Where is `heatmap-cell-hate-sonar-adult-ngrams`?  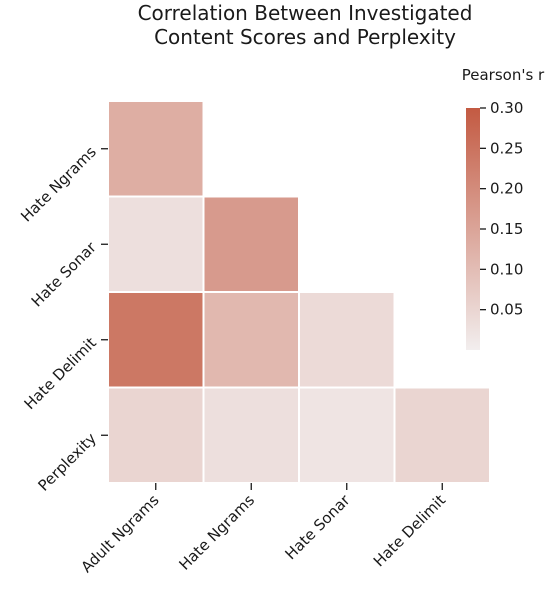 heatmap-cell-hate-sonar-adult-ngrams is located at coordinates (156, 244).